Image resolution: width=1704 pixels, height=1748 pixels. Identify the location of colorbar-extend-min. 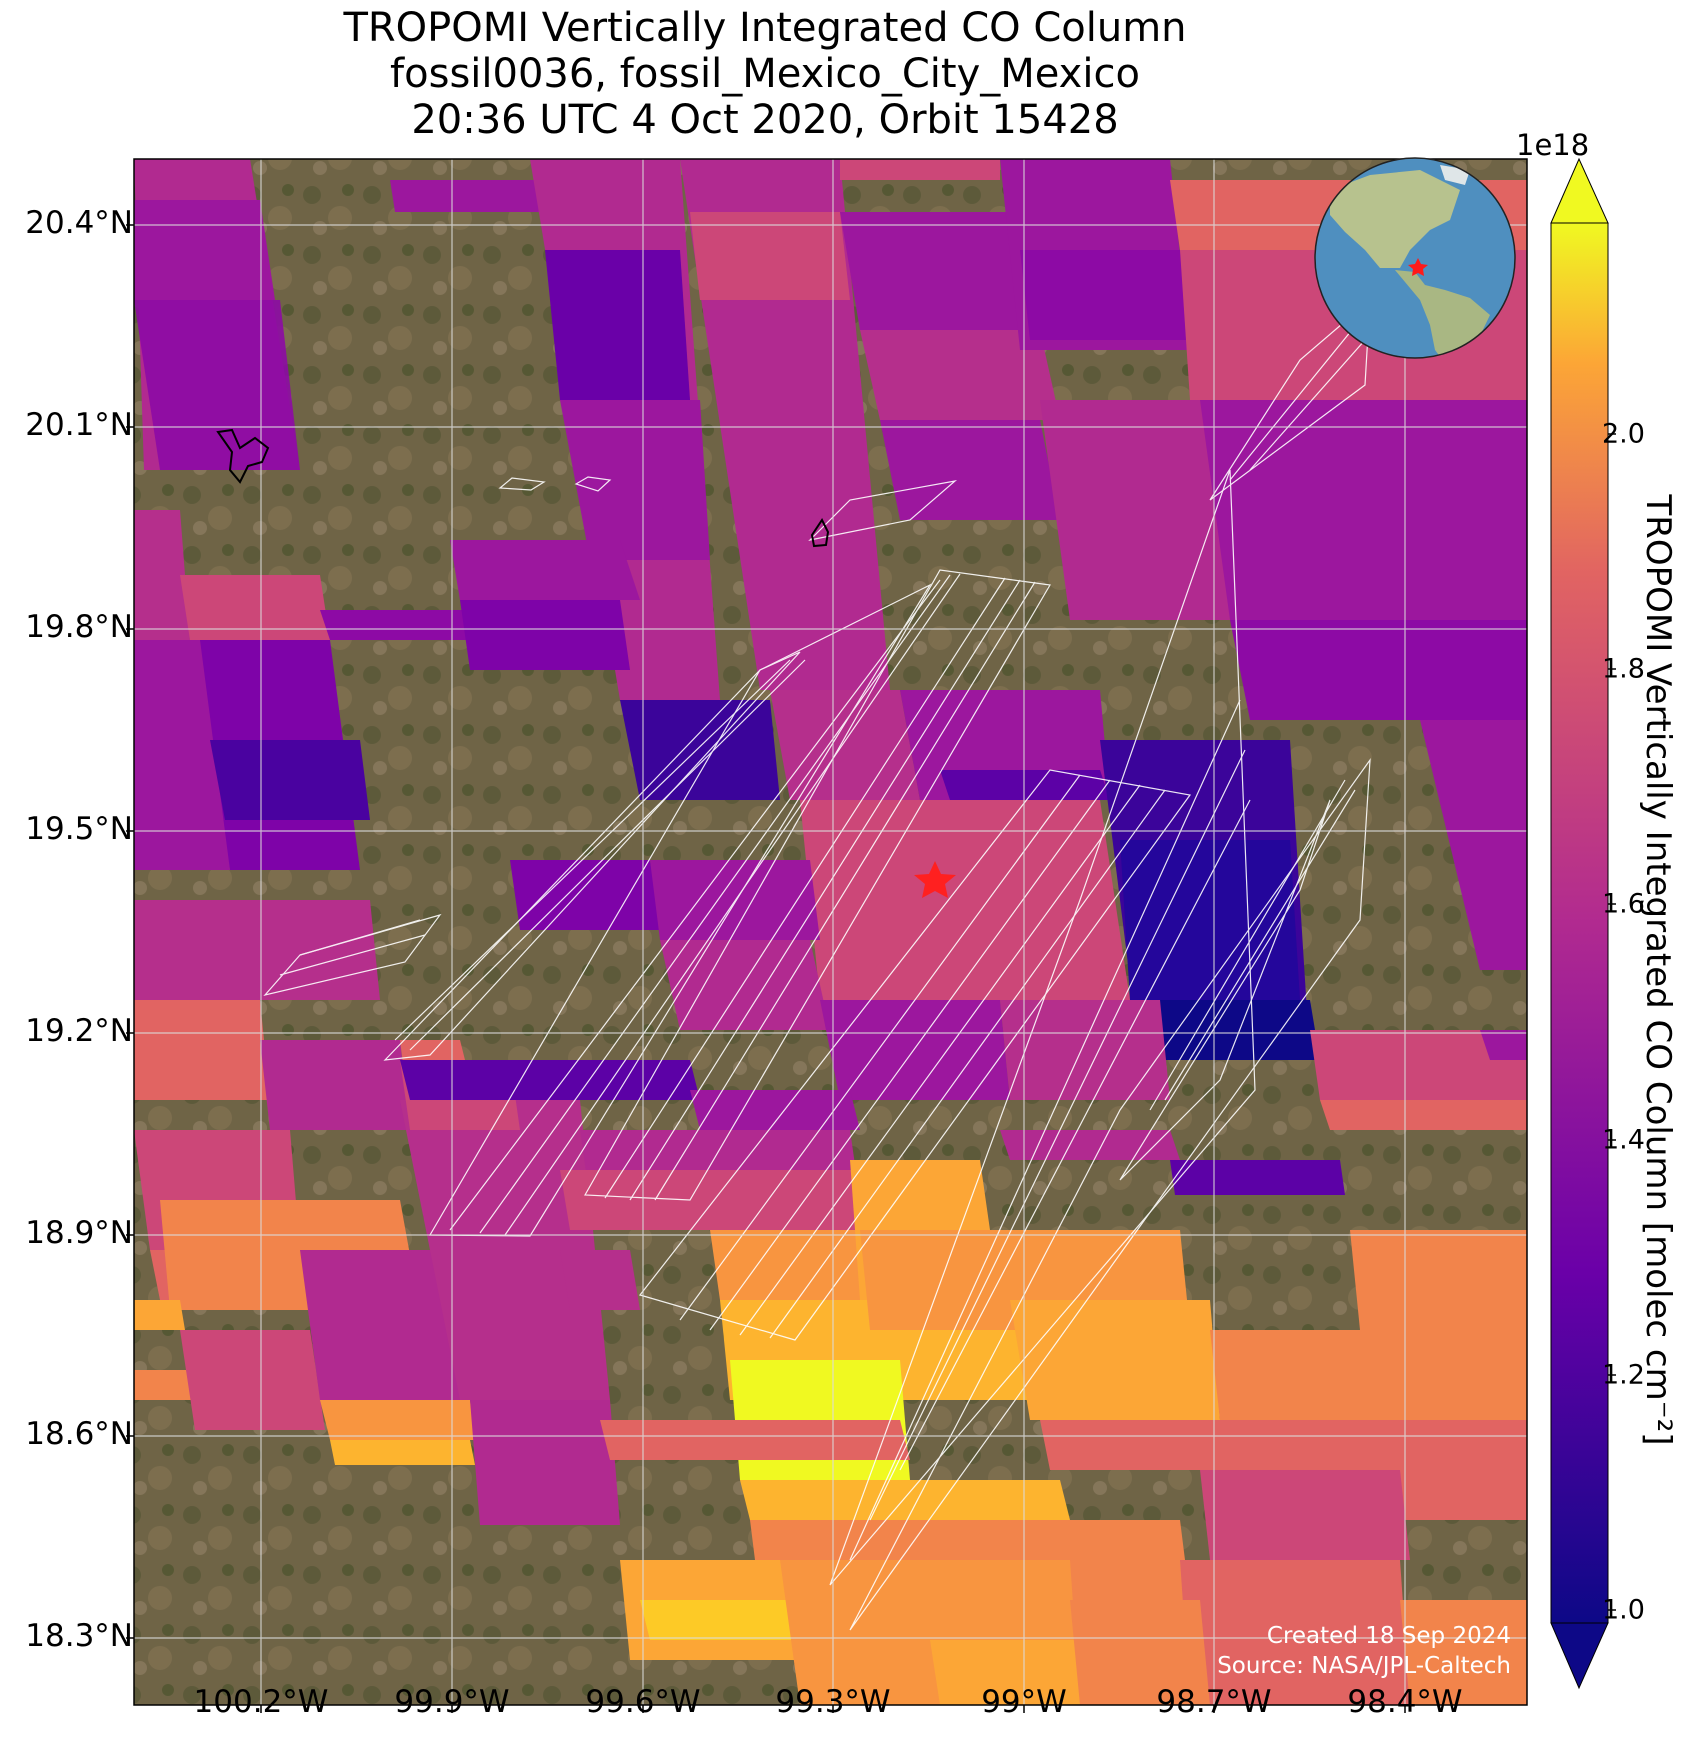
(1579, 1656).